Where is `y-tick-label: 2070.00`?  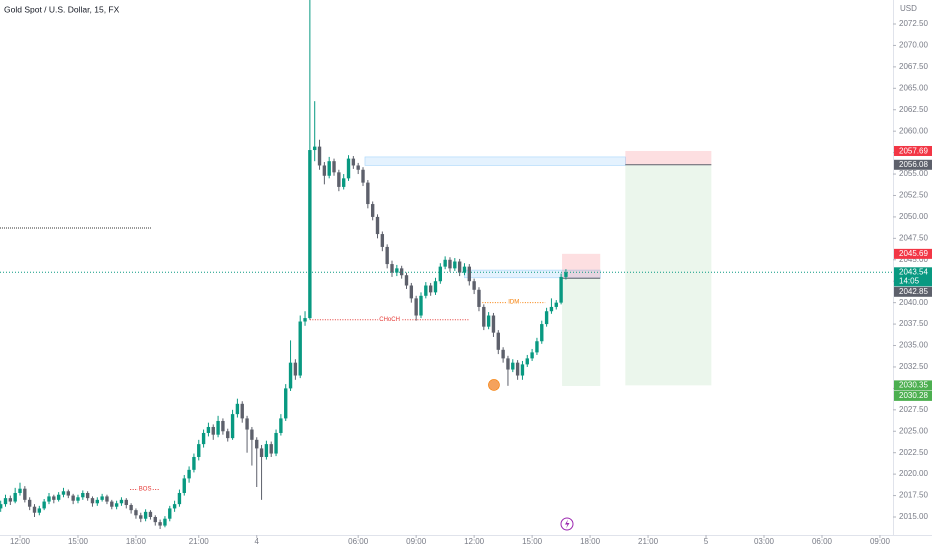
y-tick-label: 2070.00 is located at coordinates (913, 45).